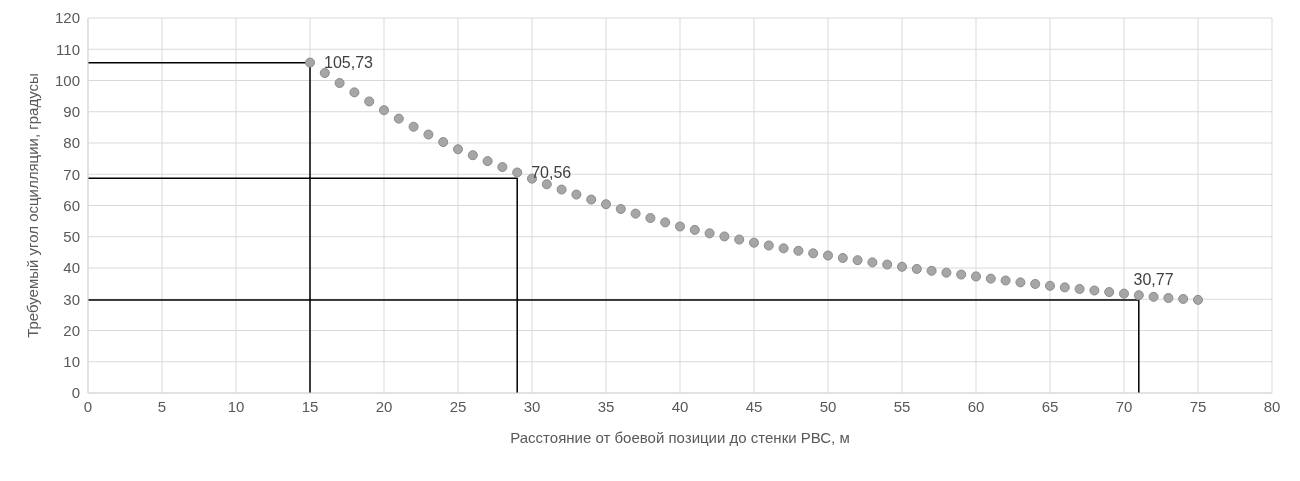 The image size is (1300, 481). Describe the element at coordinates (71, 237) in the screenshot. I see `y-tick-label: 50` at that location.